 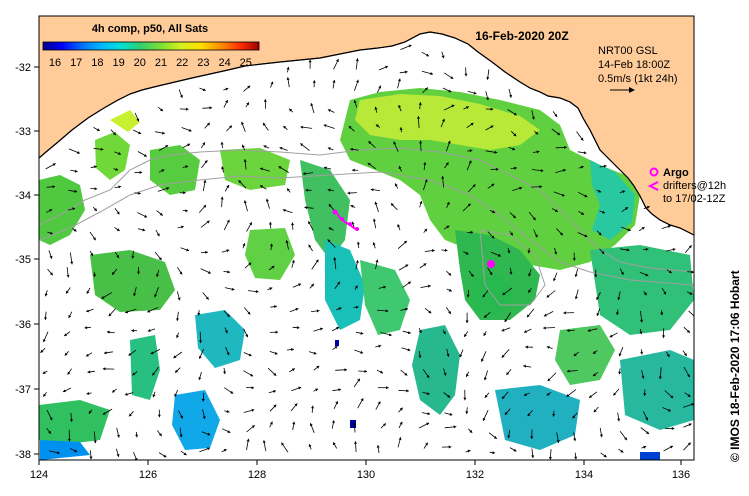 I want to click on lon-tick: 126, so click(x=148, y=475).